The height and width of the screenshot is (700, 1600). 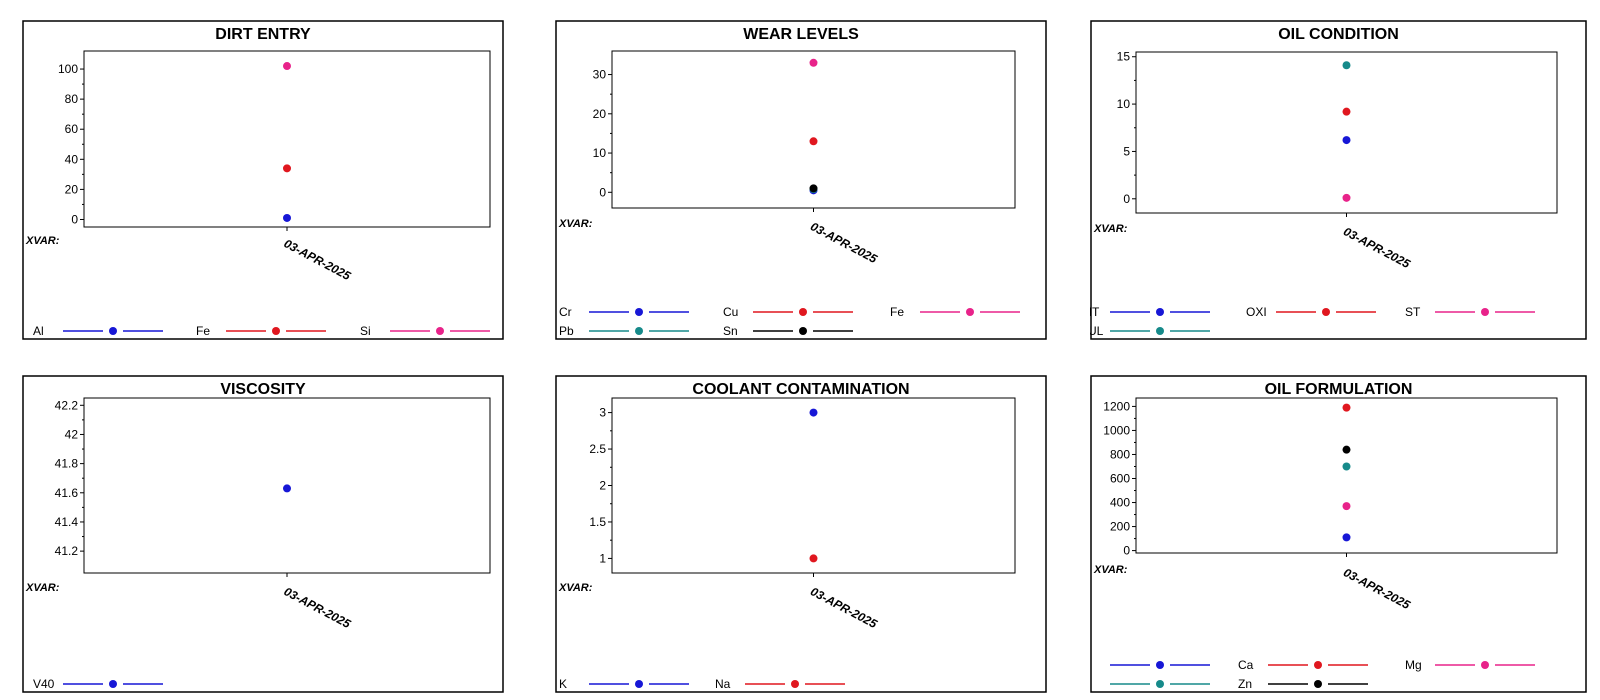 I want to click on y-tick-label: 41.6, so click(x=67, y=493).